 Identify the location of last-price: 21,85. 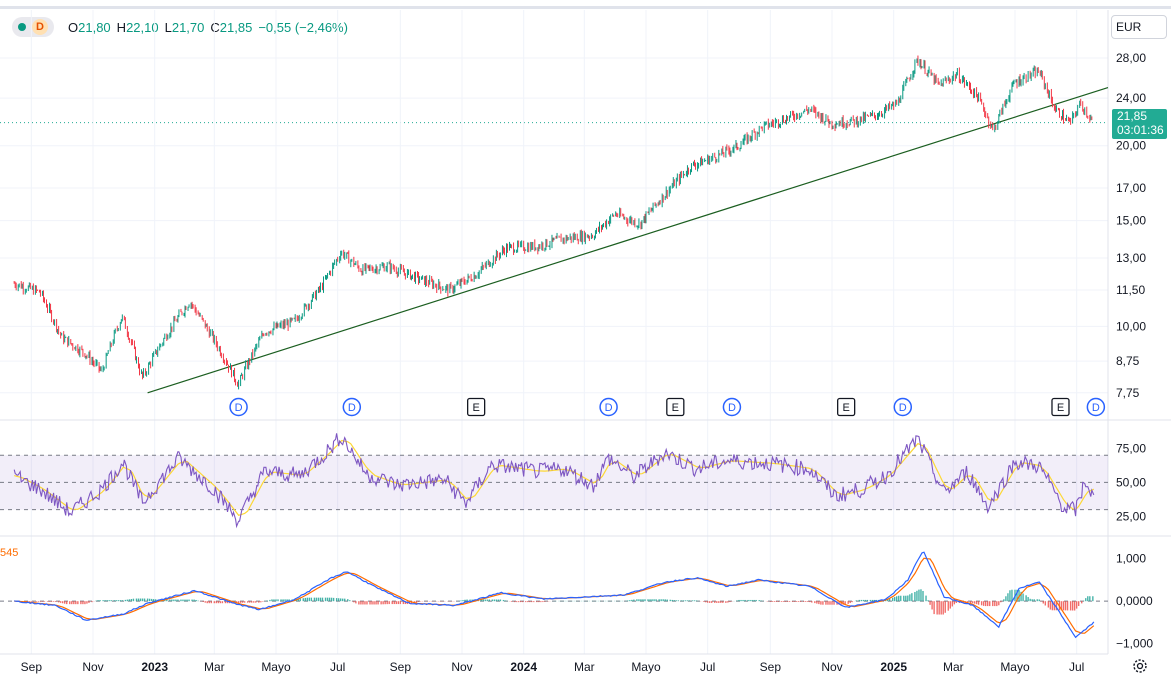
(1132, 116).